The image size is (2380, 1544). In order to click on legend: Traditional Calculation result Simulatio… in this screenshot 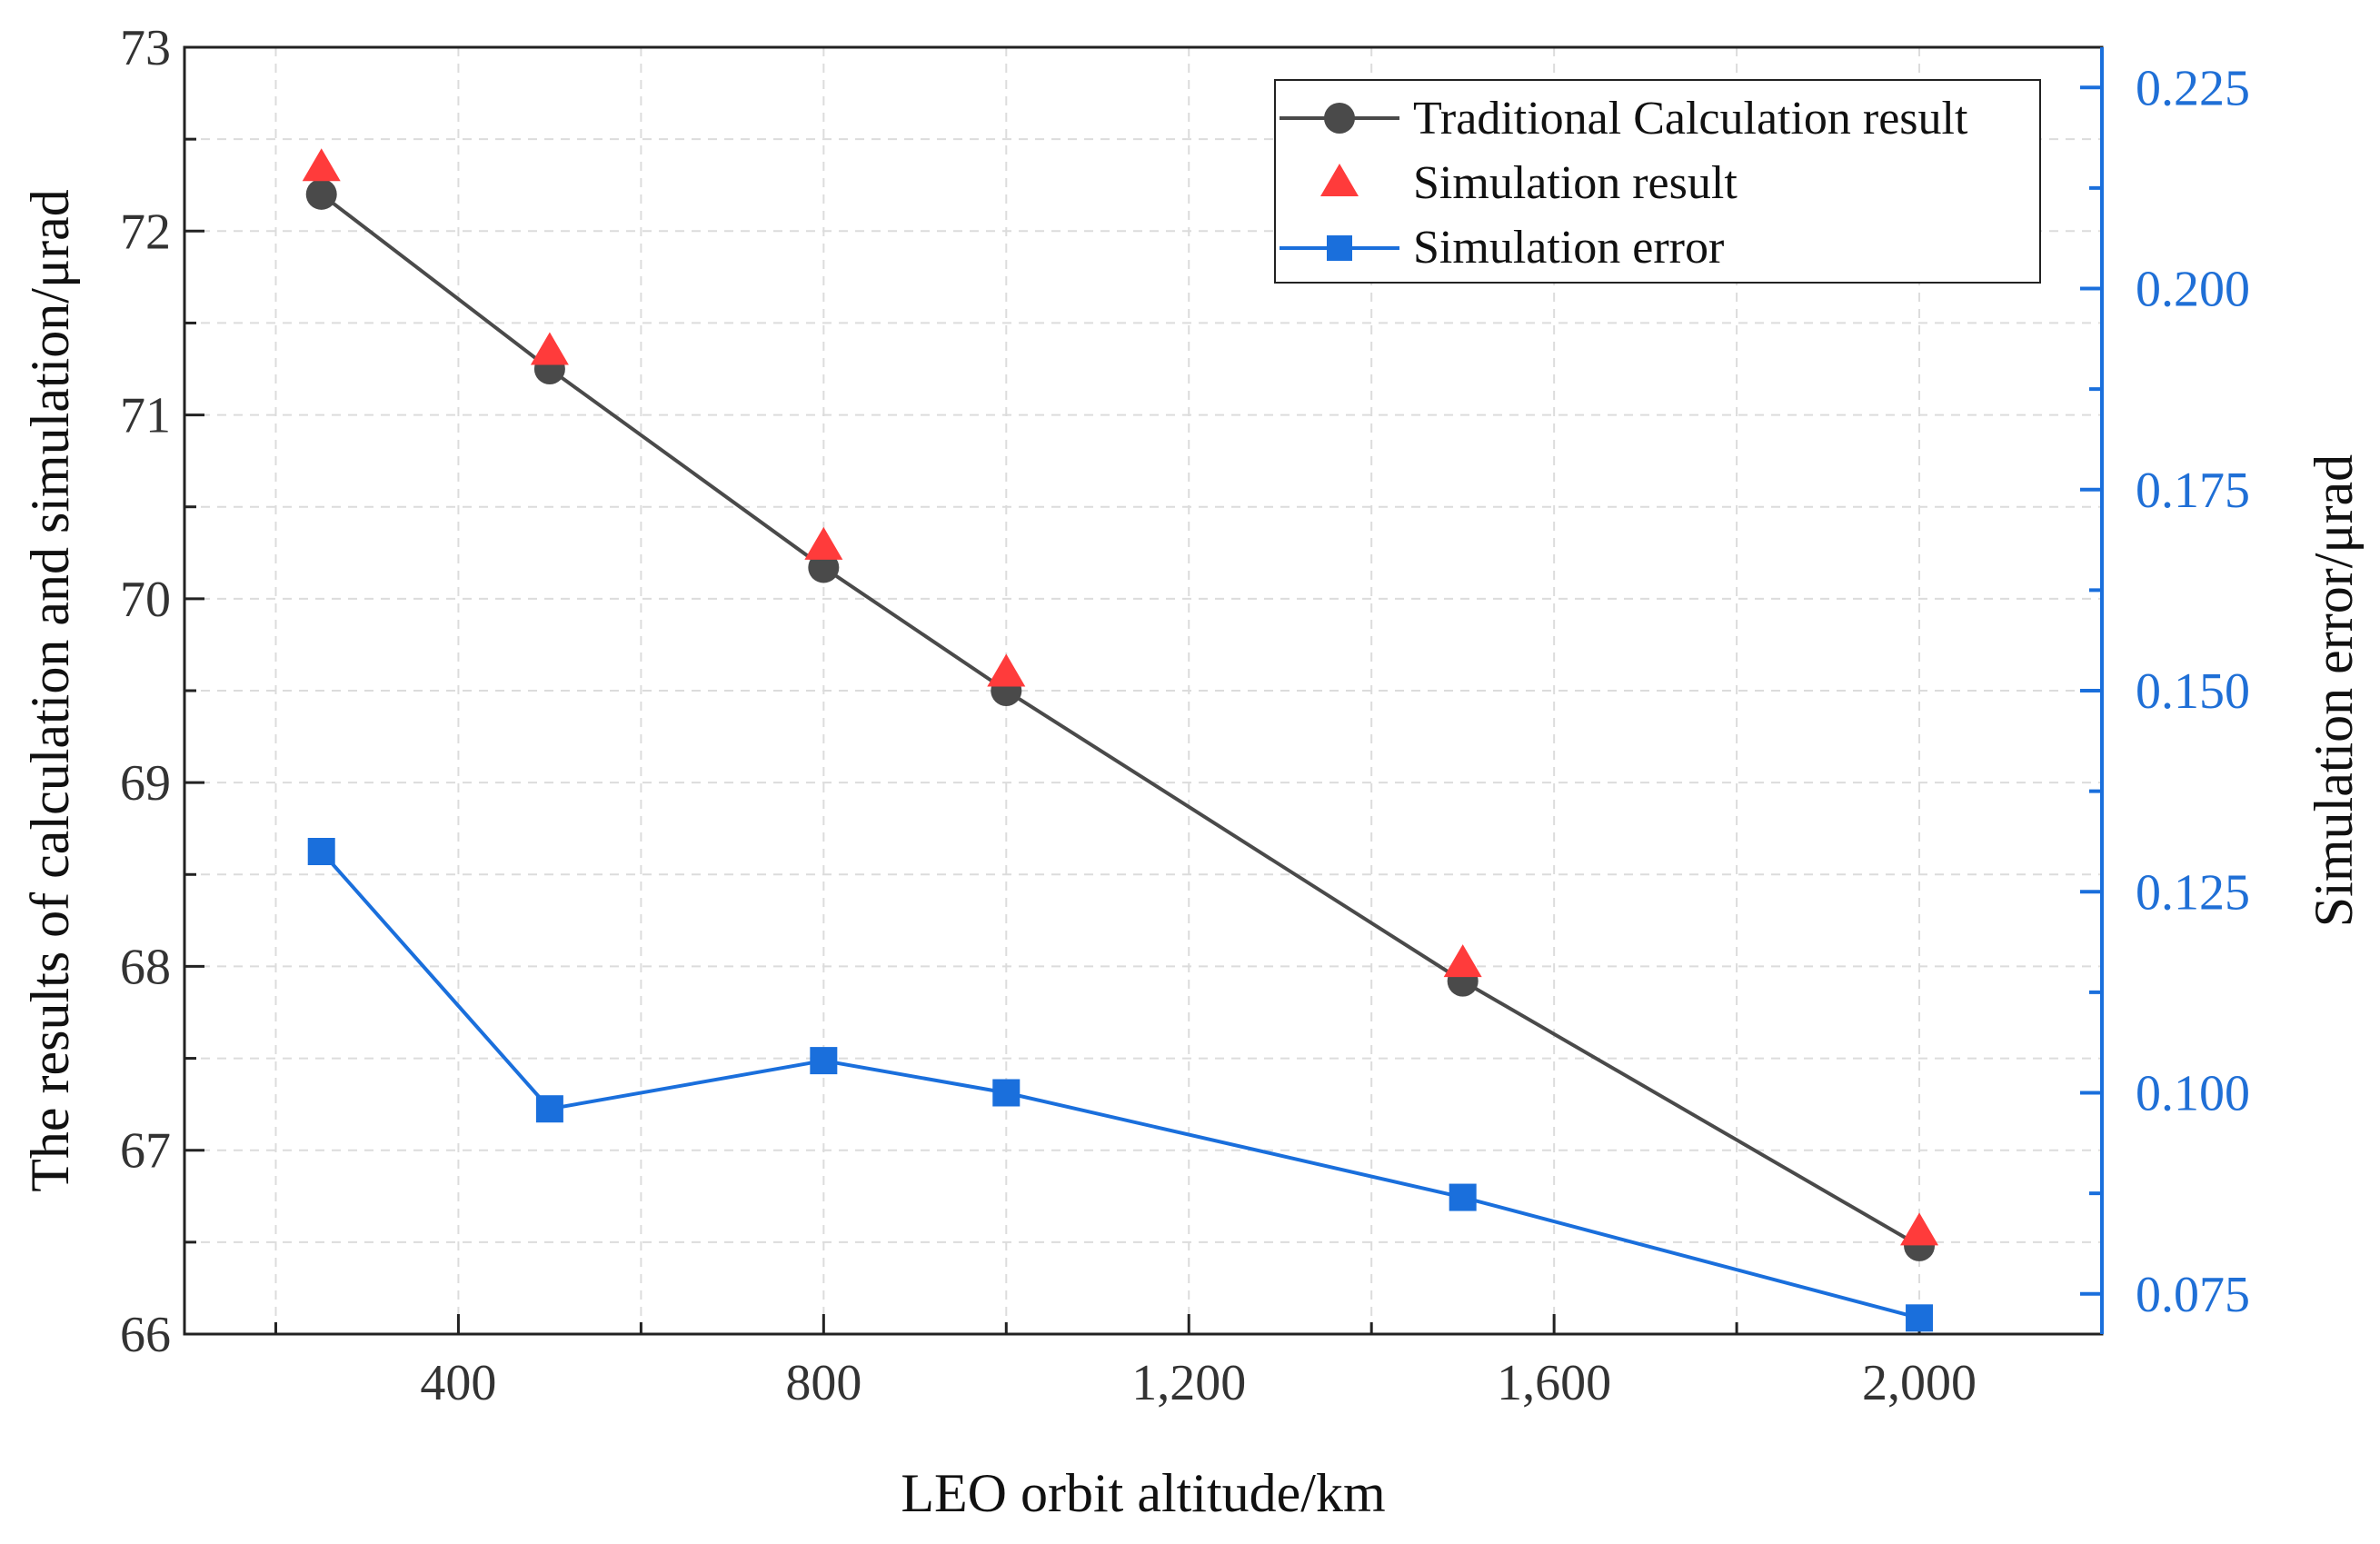, I will do `click(1657, 181)`.